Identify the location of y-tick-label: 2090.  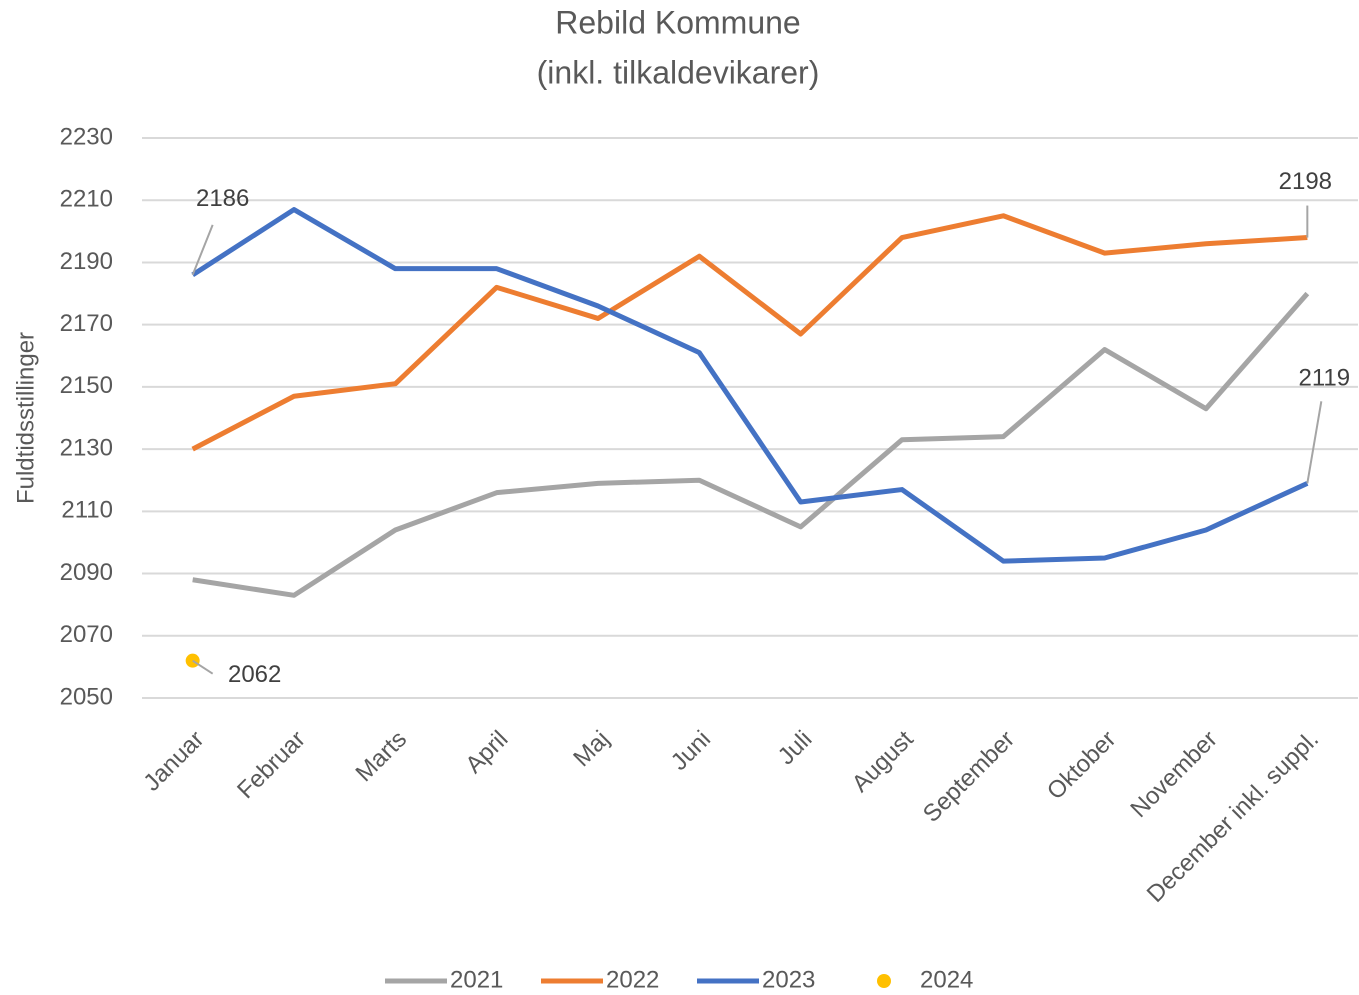
(86, 572).